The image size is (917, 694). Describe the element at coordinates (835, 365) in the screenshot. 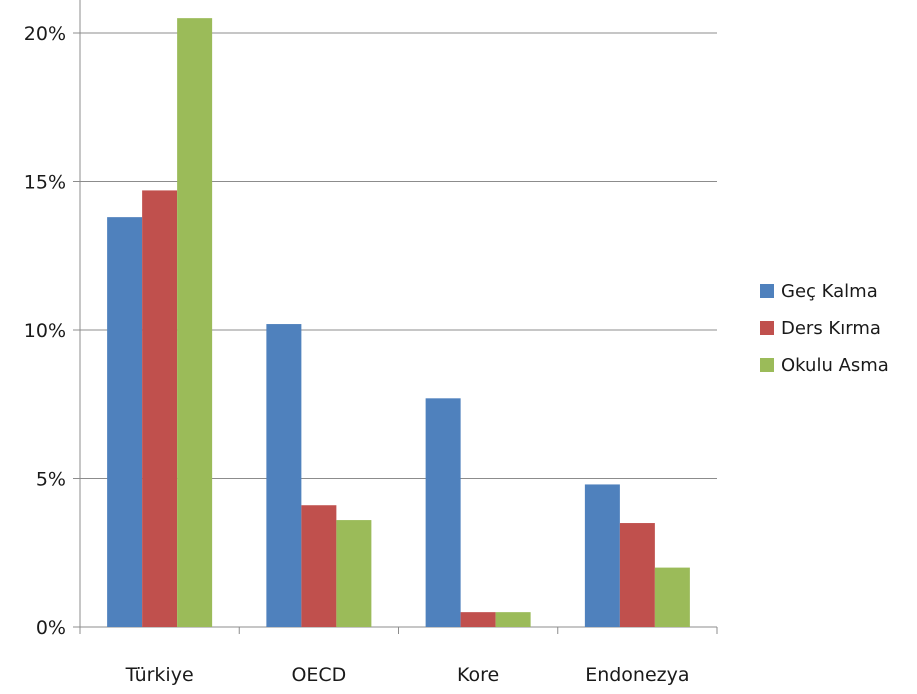

I see `legend-label: Okulu Asma` at that location.